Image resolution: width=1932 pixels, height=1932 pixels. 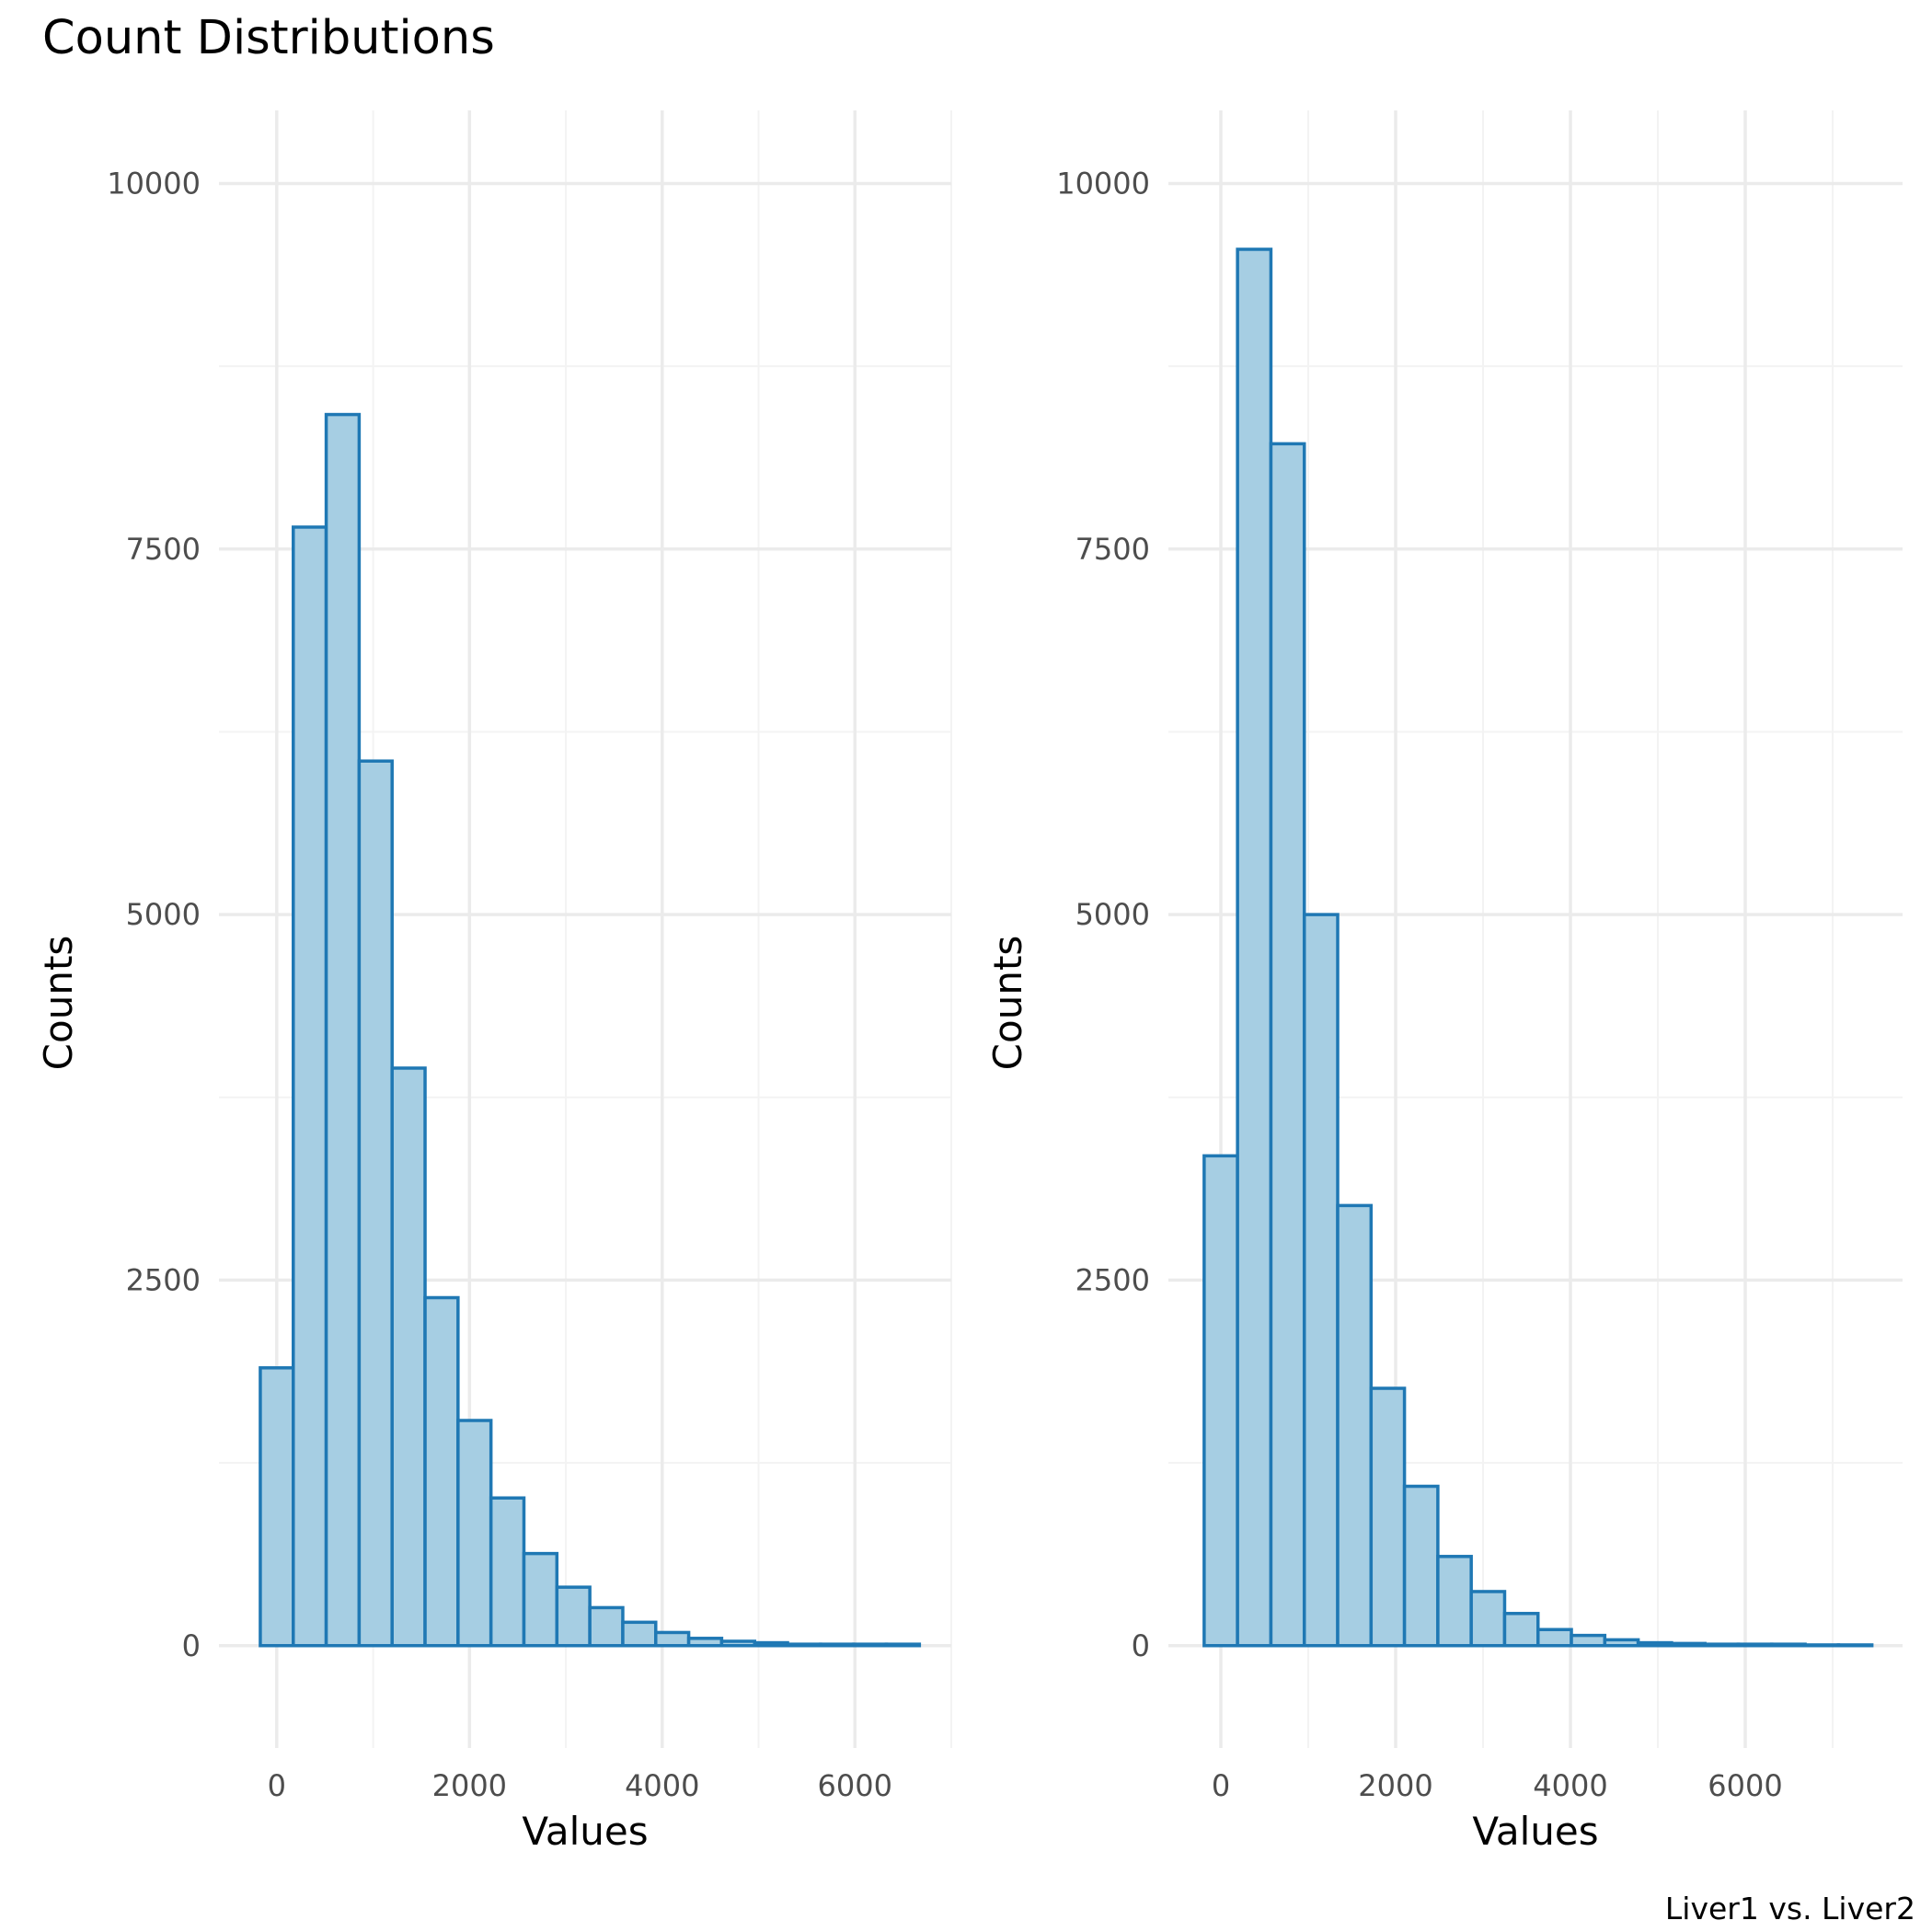 What do you see at coordinates (268, 38) in the screenshot?
I see `page-title: Count Distributions` at bounding box center [268, 38].